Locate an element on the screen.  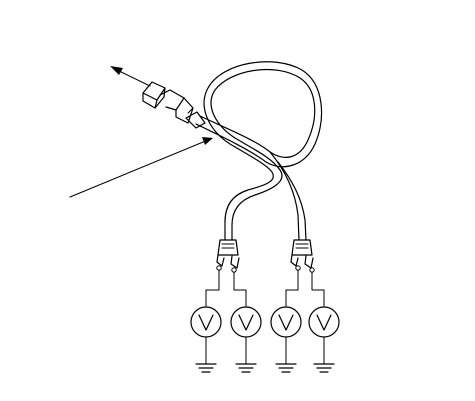
voltmeter-4-icon is located at coordinates (324, 322).